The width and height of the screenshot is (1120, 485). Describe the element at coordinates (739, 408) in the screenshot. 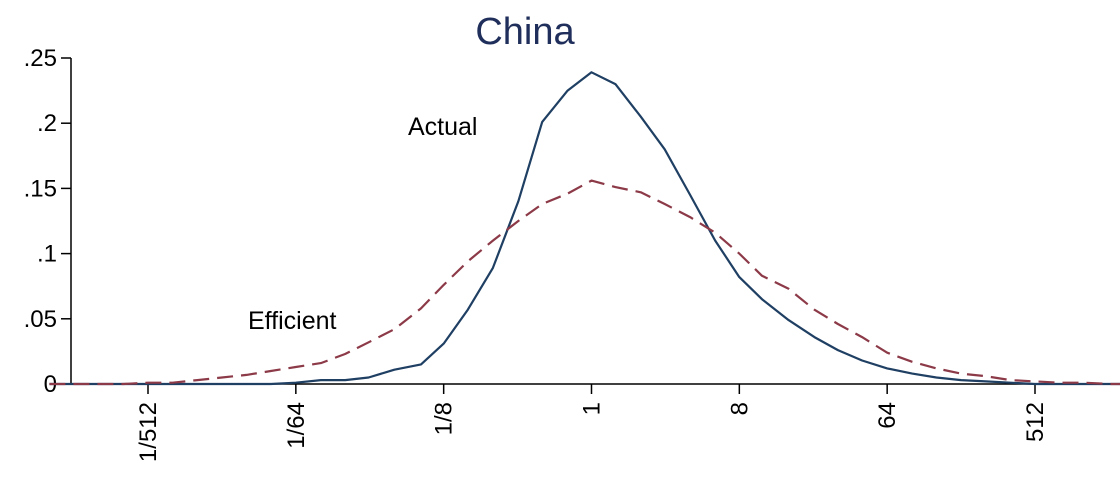

I see `x-tick-label: 8` at that location.